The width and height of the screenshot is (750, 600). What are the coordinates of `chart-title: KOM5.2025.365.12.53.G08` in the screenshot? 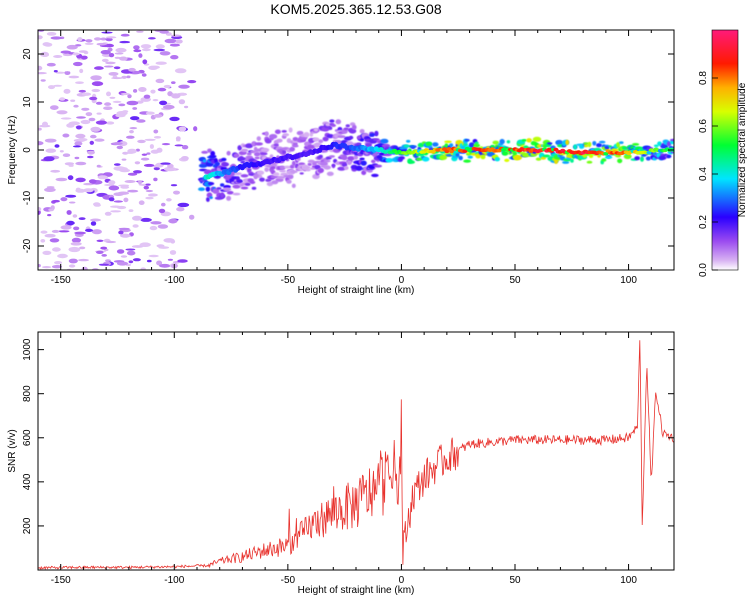 It's located at (355, 9).